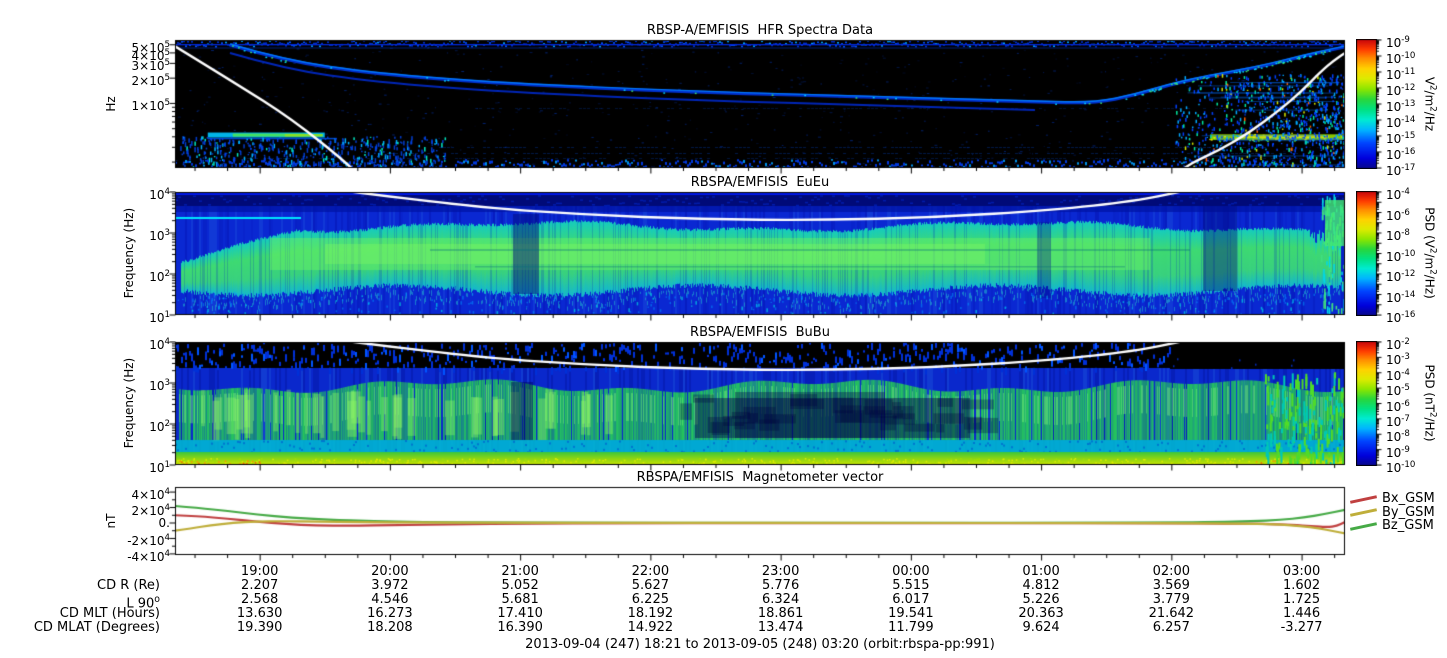 This screenshot has height=658, width=1447. I want to click on y-tick-label: 0., so click(164, 523).